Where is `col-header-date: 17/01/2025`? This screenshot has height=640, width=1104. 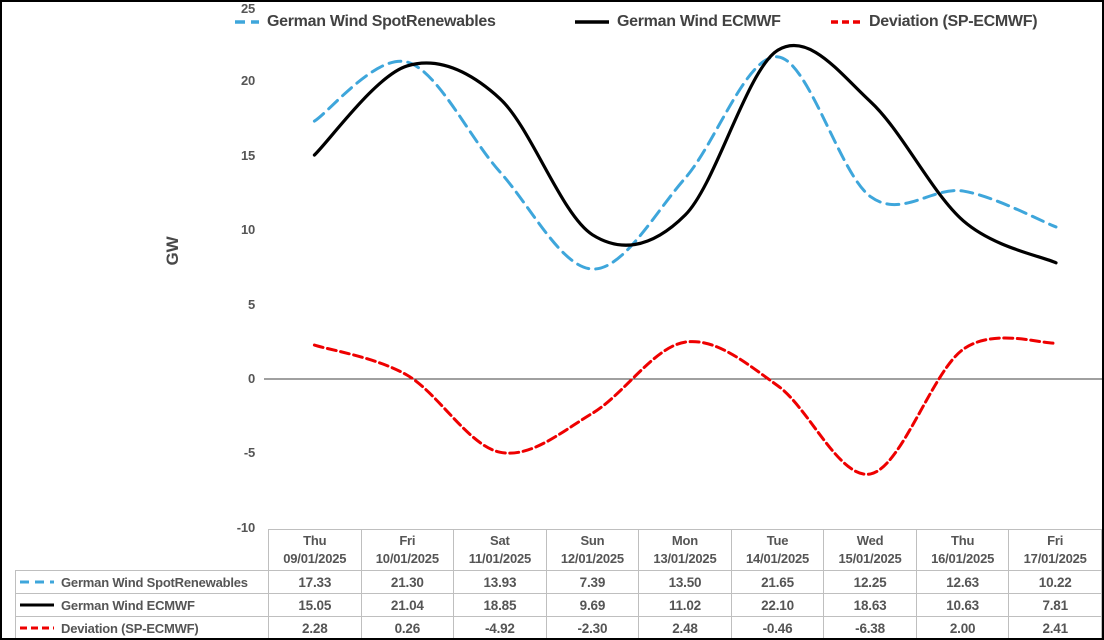
col-header-date: 17/01/2025 is located at coordinates (1055, 558).